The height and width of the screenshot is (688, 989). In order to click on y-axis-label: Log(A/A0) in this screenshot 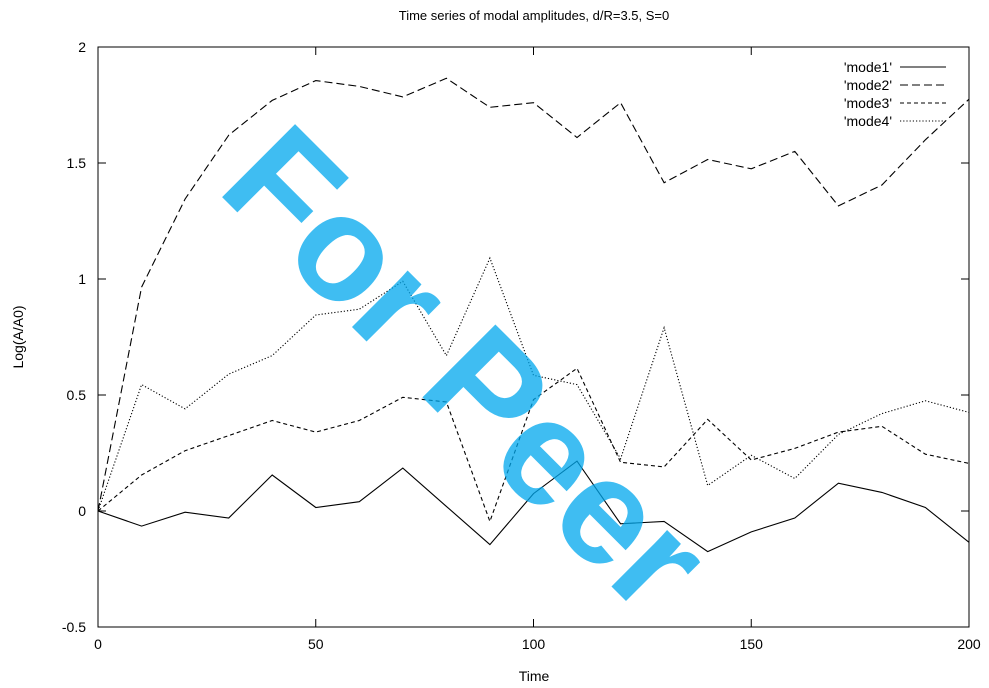, I will do `click(18, 336)`.